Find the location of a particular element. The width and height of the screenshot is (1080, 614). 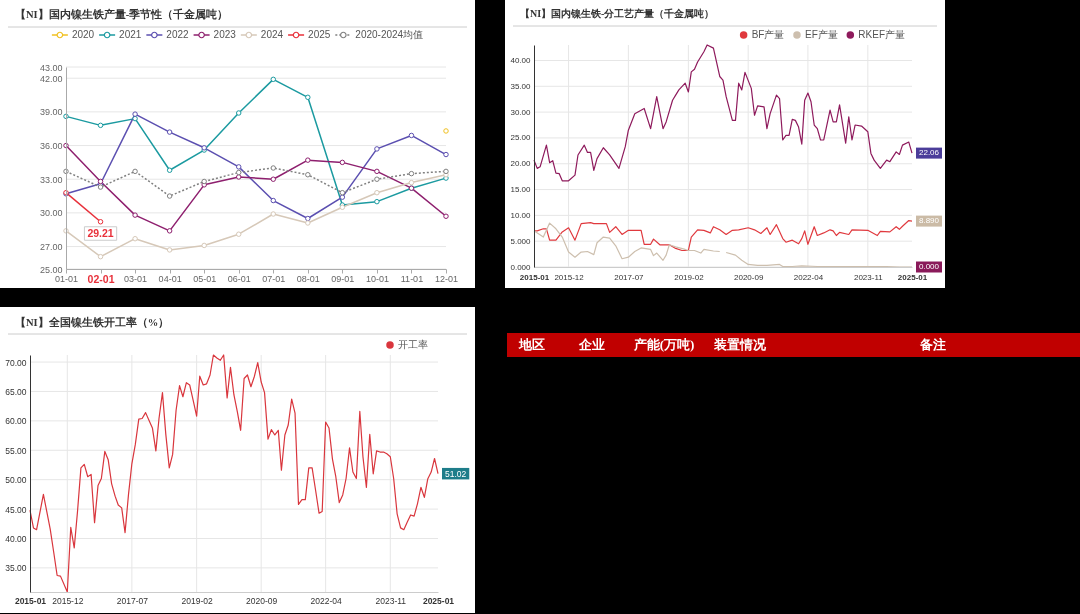

x-tick-label: 04-01 is located at coordinates (170, 278).